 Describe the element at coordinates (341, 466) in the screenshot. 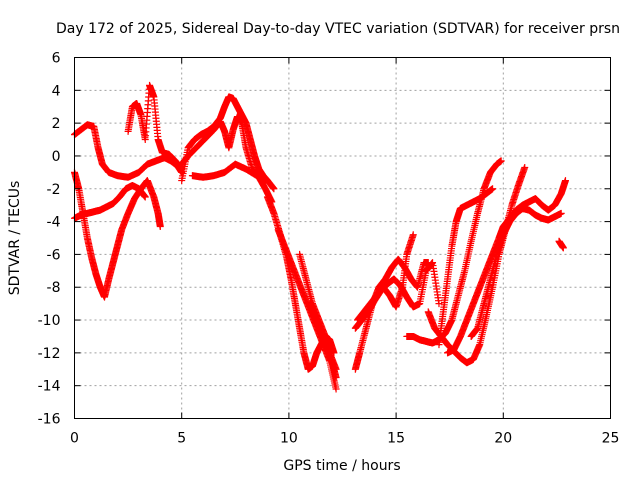

I see `x-axis-label: GPS time / hours` at that location.